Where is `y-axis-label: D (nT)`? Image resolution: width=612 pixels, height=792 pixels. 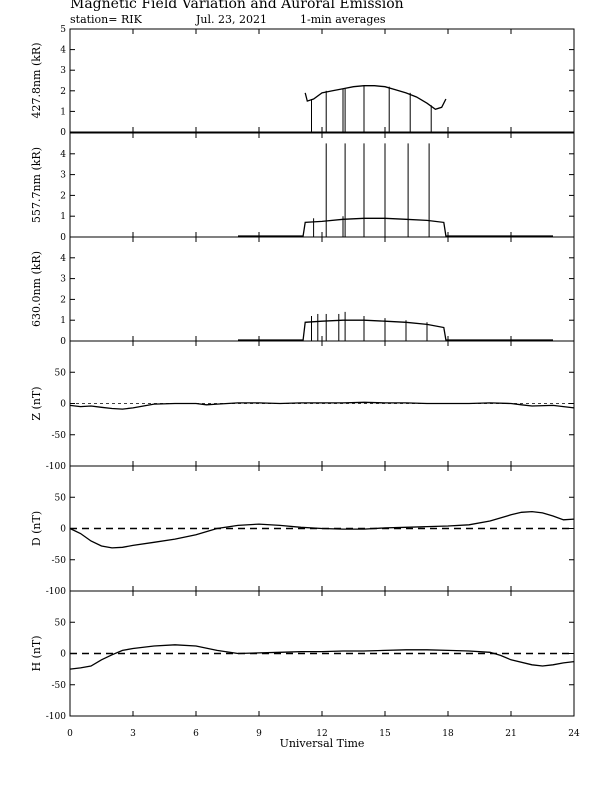 y-axis-label: D (nT) is located at coordinates (36, 528).